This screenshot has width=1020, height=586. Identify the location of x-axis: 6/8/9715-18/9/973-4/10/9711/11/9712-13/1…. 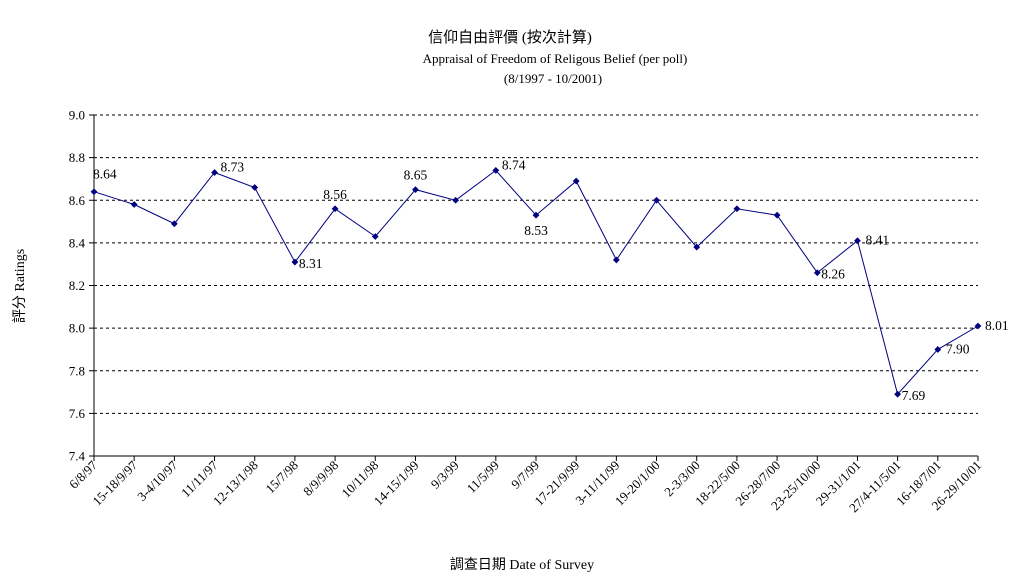
(525, 485).